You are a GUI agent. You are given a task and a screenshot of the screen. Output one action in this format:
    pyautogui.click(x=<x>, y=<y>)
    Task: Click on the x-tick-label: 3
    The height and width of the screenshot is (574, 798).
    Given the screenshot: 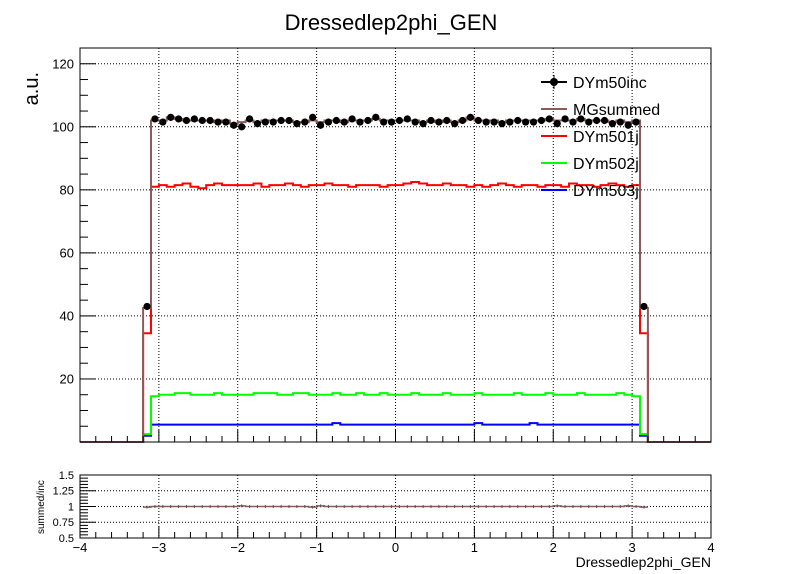 What is the action you would take?
    pyautogui.click(x=632, y=547)
    